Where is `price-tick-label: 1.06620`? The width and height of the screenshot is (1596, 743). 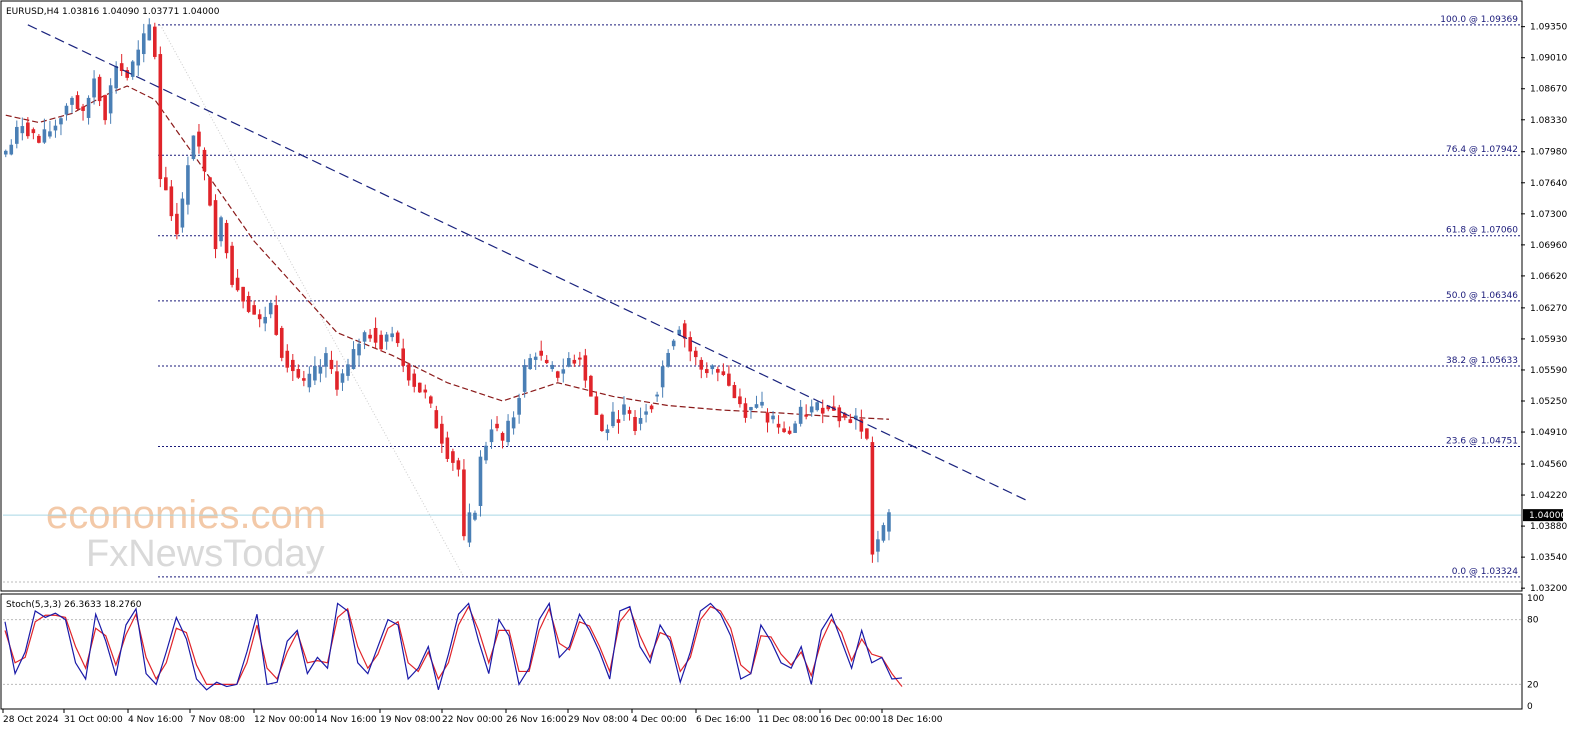
price-tick-label: 1.06620 is located at coordinates (1548, 277).